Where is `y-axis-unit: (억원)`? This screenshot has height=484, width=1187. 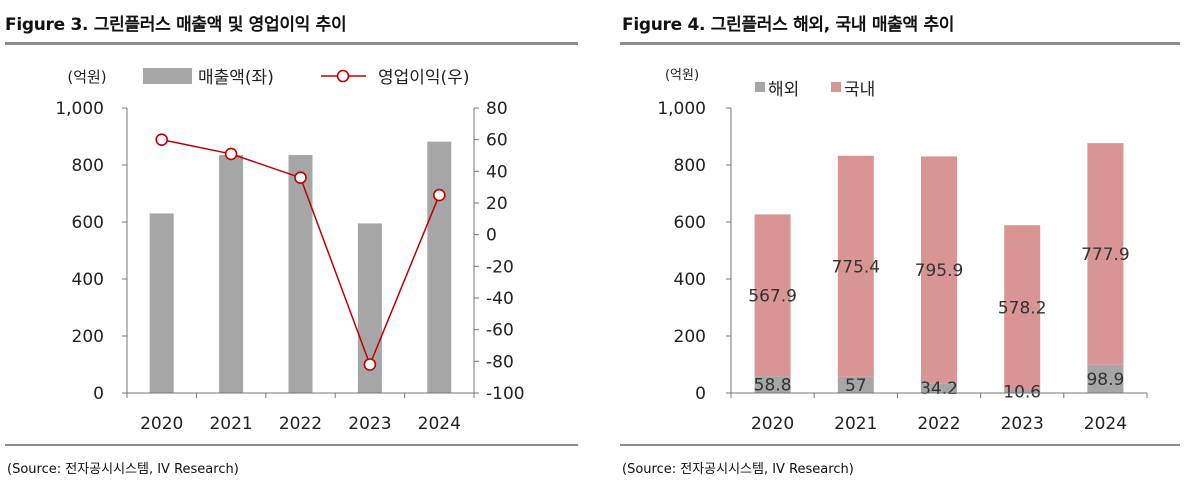 y-axis-unit: (억원) is located at coordinates (682, 75).